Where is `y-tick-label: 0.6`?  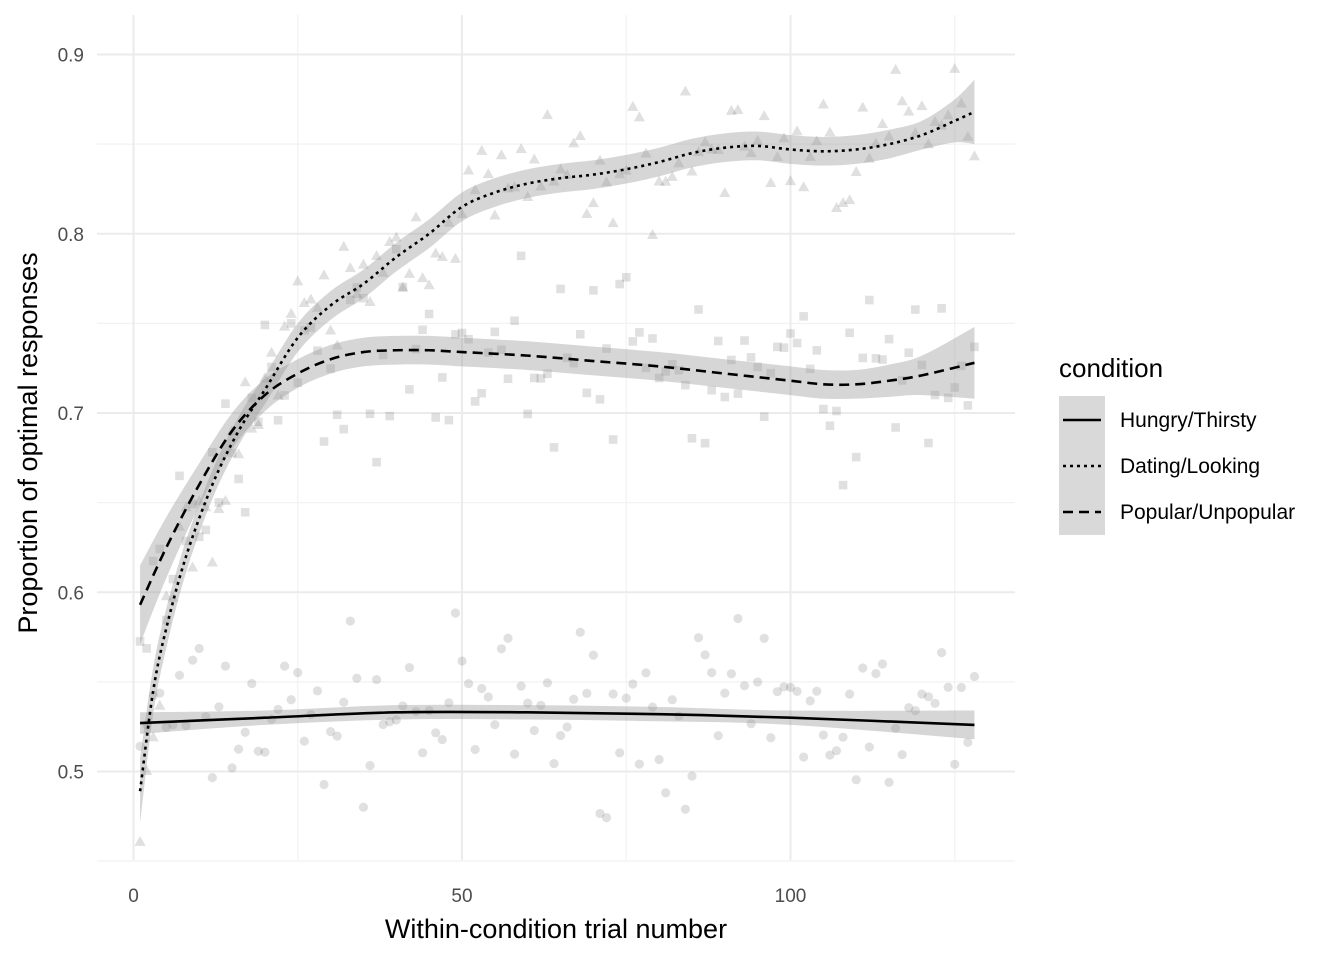 y-tick-label: 0.6 is located at coordinates (71, 593).